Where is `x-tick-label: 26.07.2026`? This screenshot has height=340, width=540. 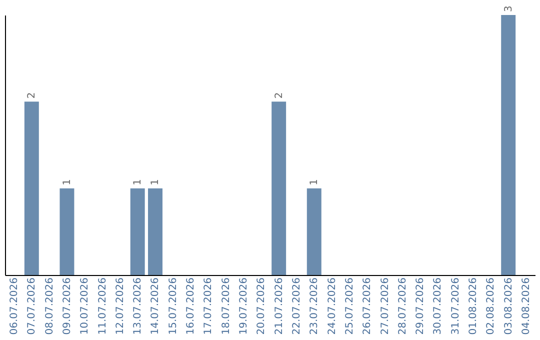
x-tick-label: 26.07.2026 is located at coordinates (368, 306).